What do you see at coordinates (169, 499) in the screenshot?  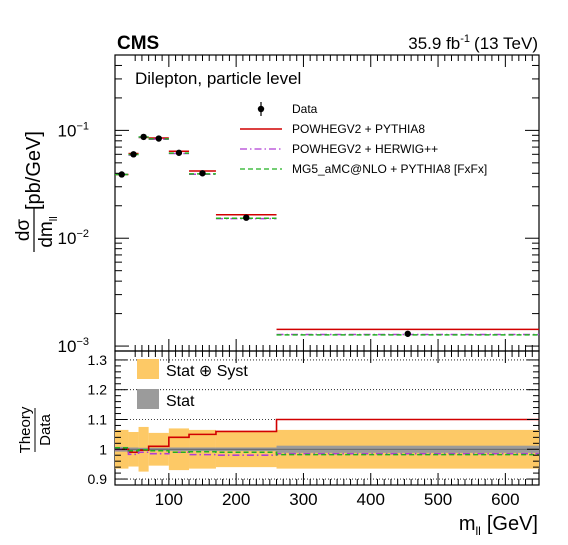 I see `x-tick-label: 100` at bounding box center [169, 499].